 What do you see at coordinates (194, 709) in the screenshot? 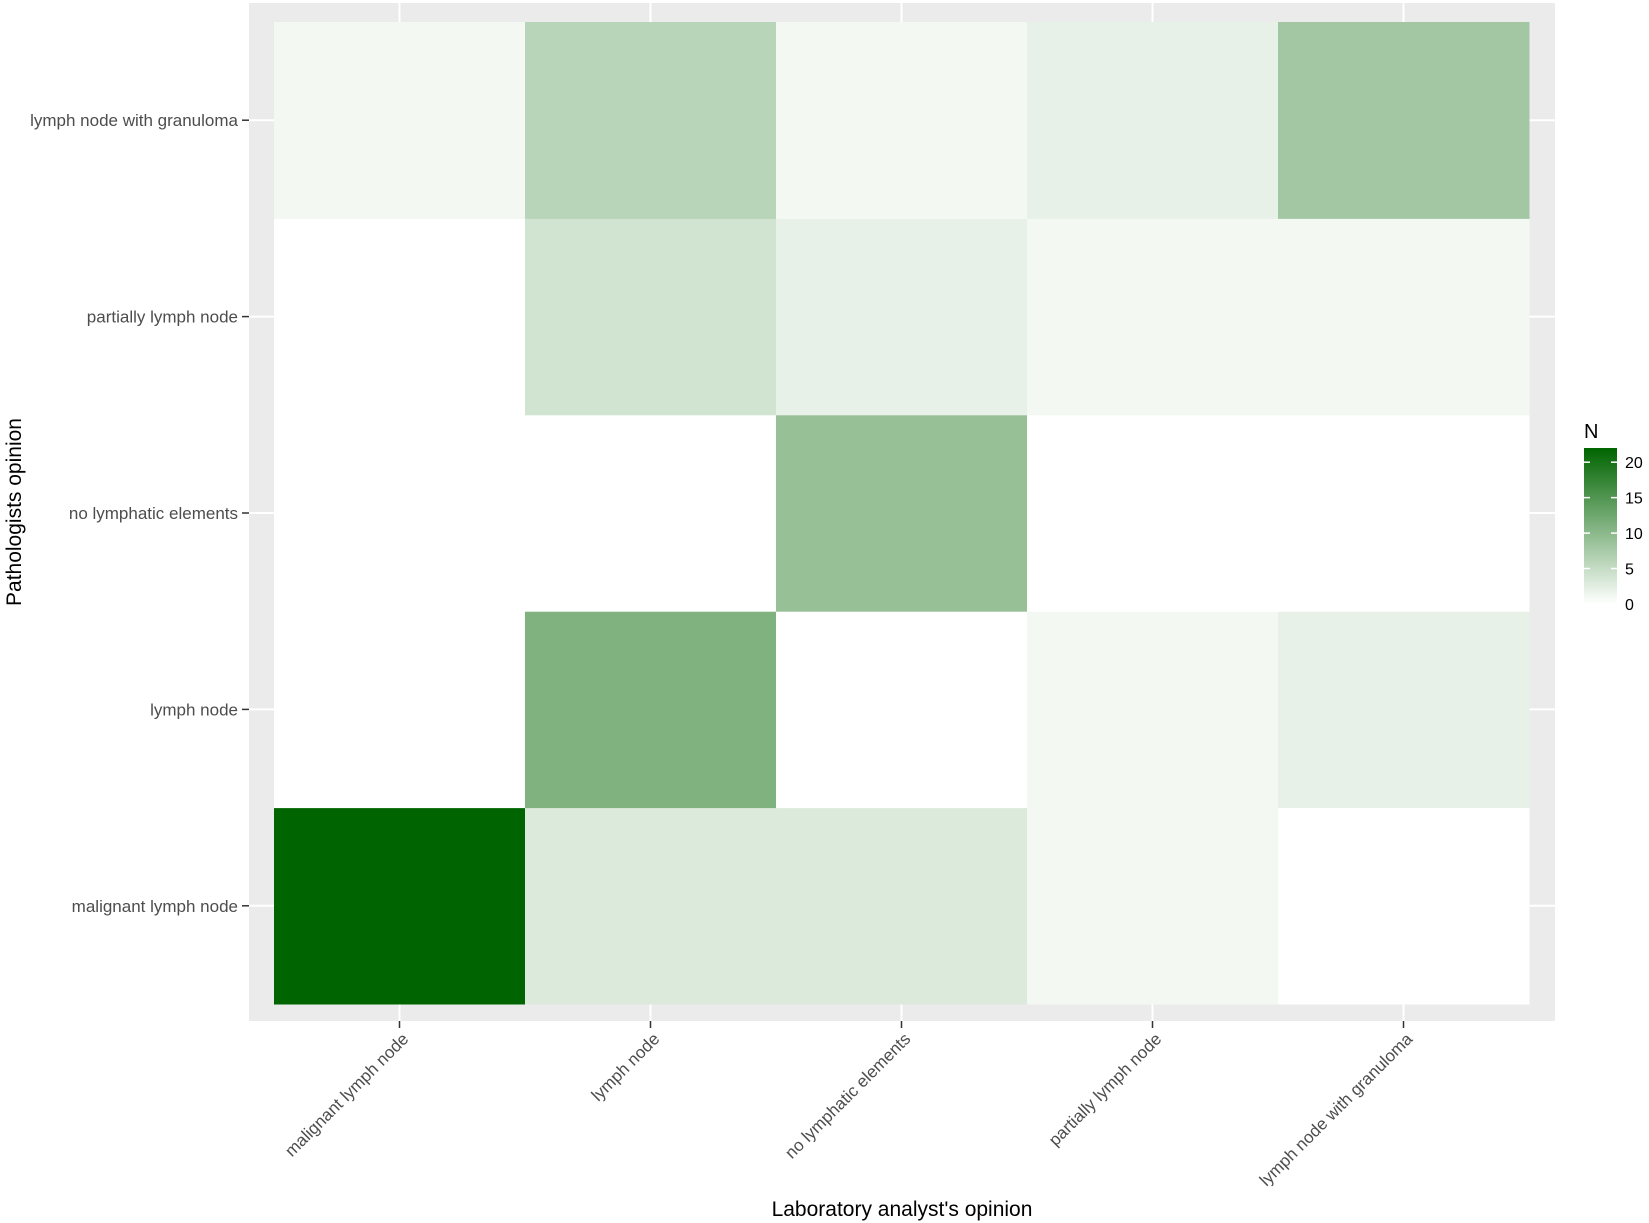
I see `y-tick-label: lymph node` at bounding box center [194, 709].